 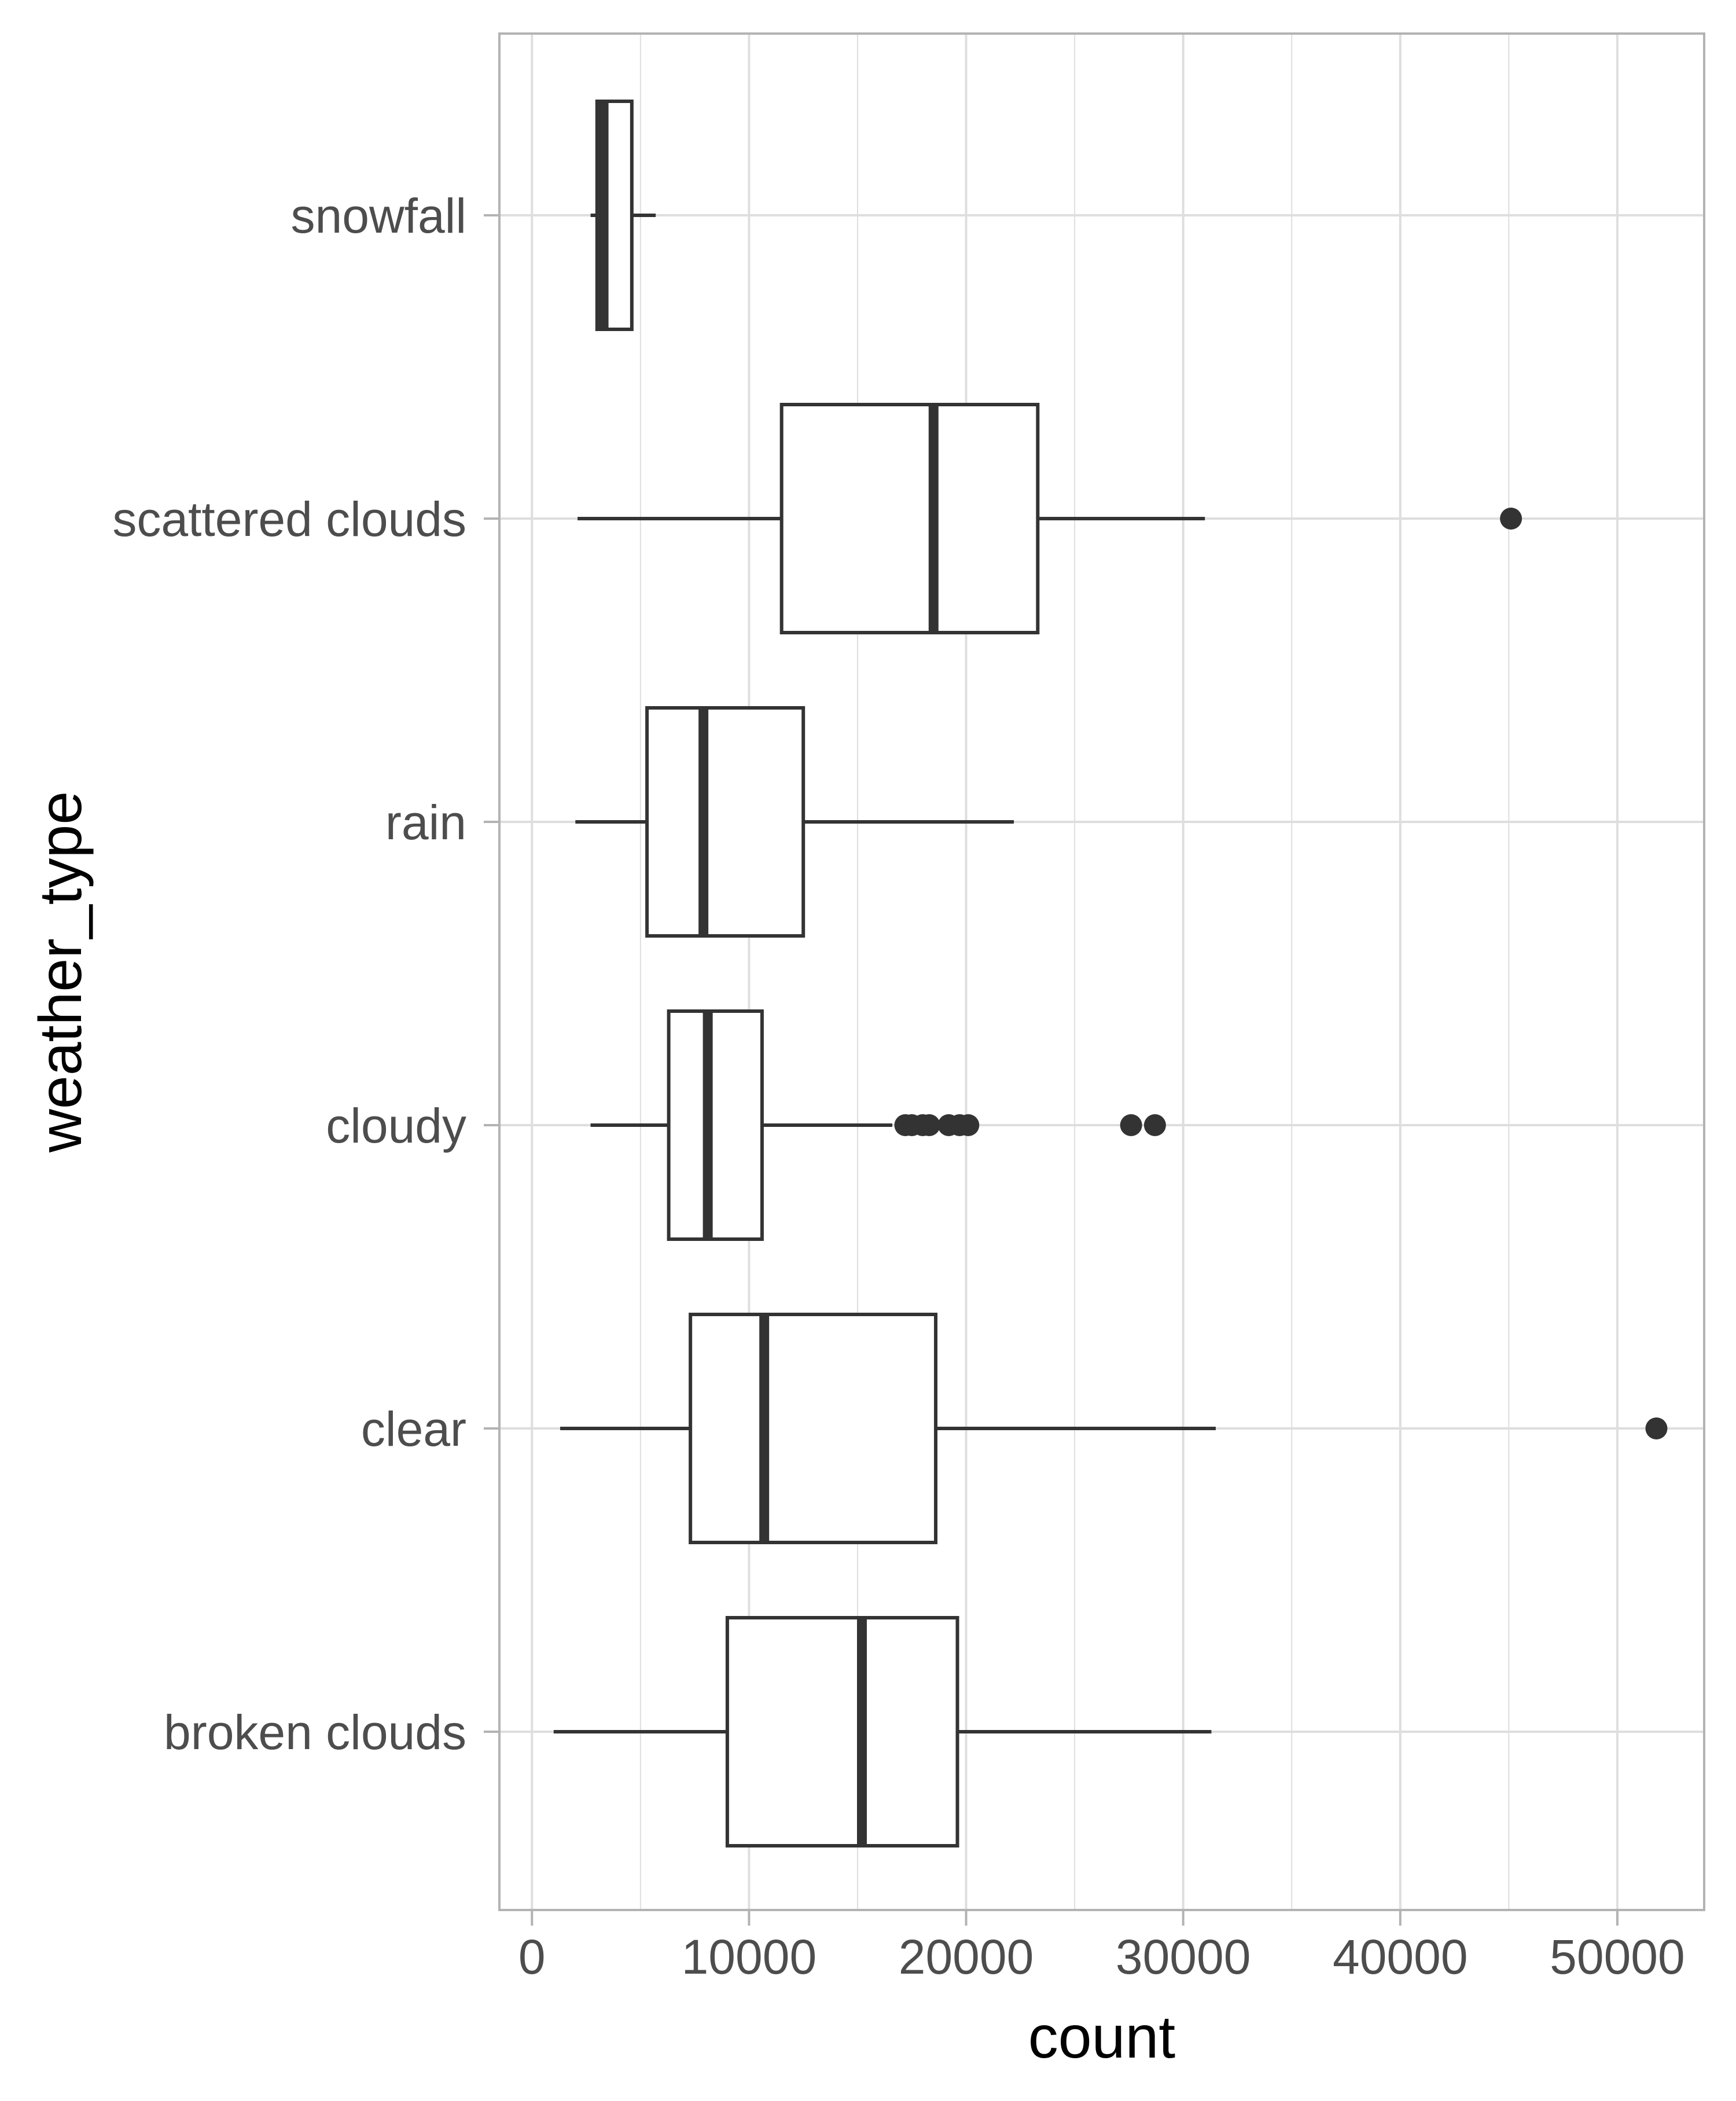 What do you see at coordinates (1114, 1428) in the screenshot?
I see `box-clear` at bounding box center [1114, 1428].